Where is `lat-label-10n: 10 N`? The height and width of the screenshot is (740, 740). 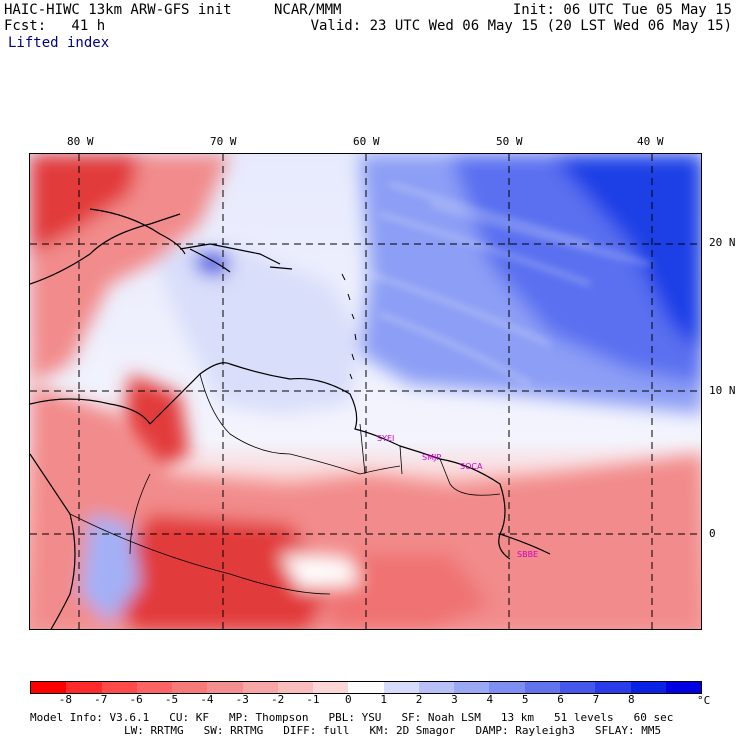 lat-label-10n: 10 N is located at coordinates (722, 390).